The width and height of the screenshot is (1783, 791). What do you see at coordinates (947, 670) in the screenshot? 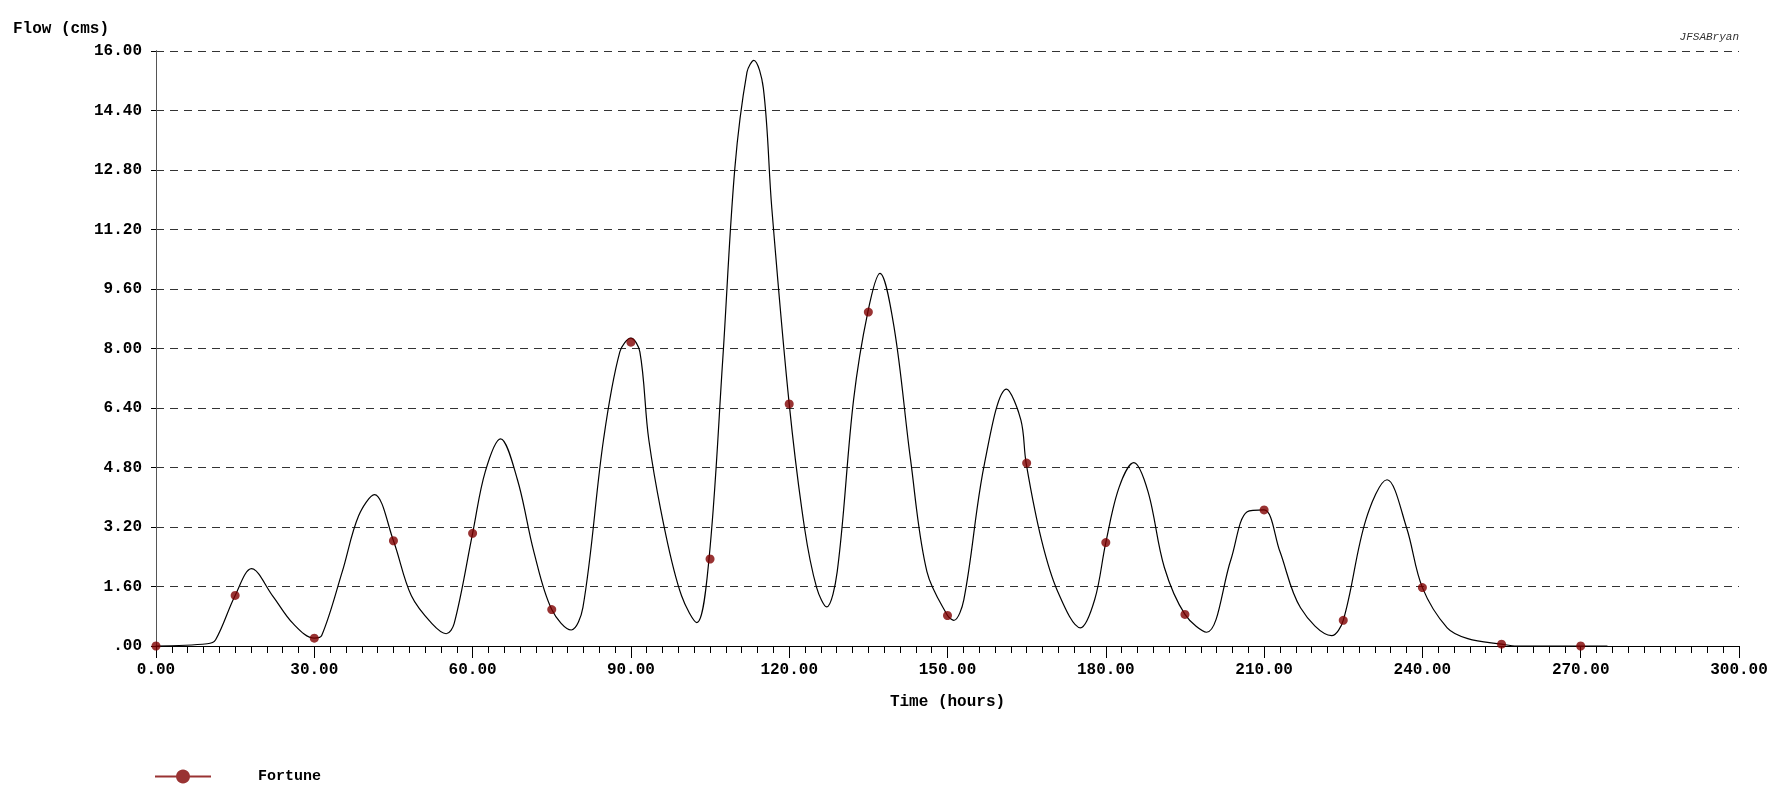
I see `x-tick-label: 150.00` at bounding box center [947, 670].